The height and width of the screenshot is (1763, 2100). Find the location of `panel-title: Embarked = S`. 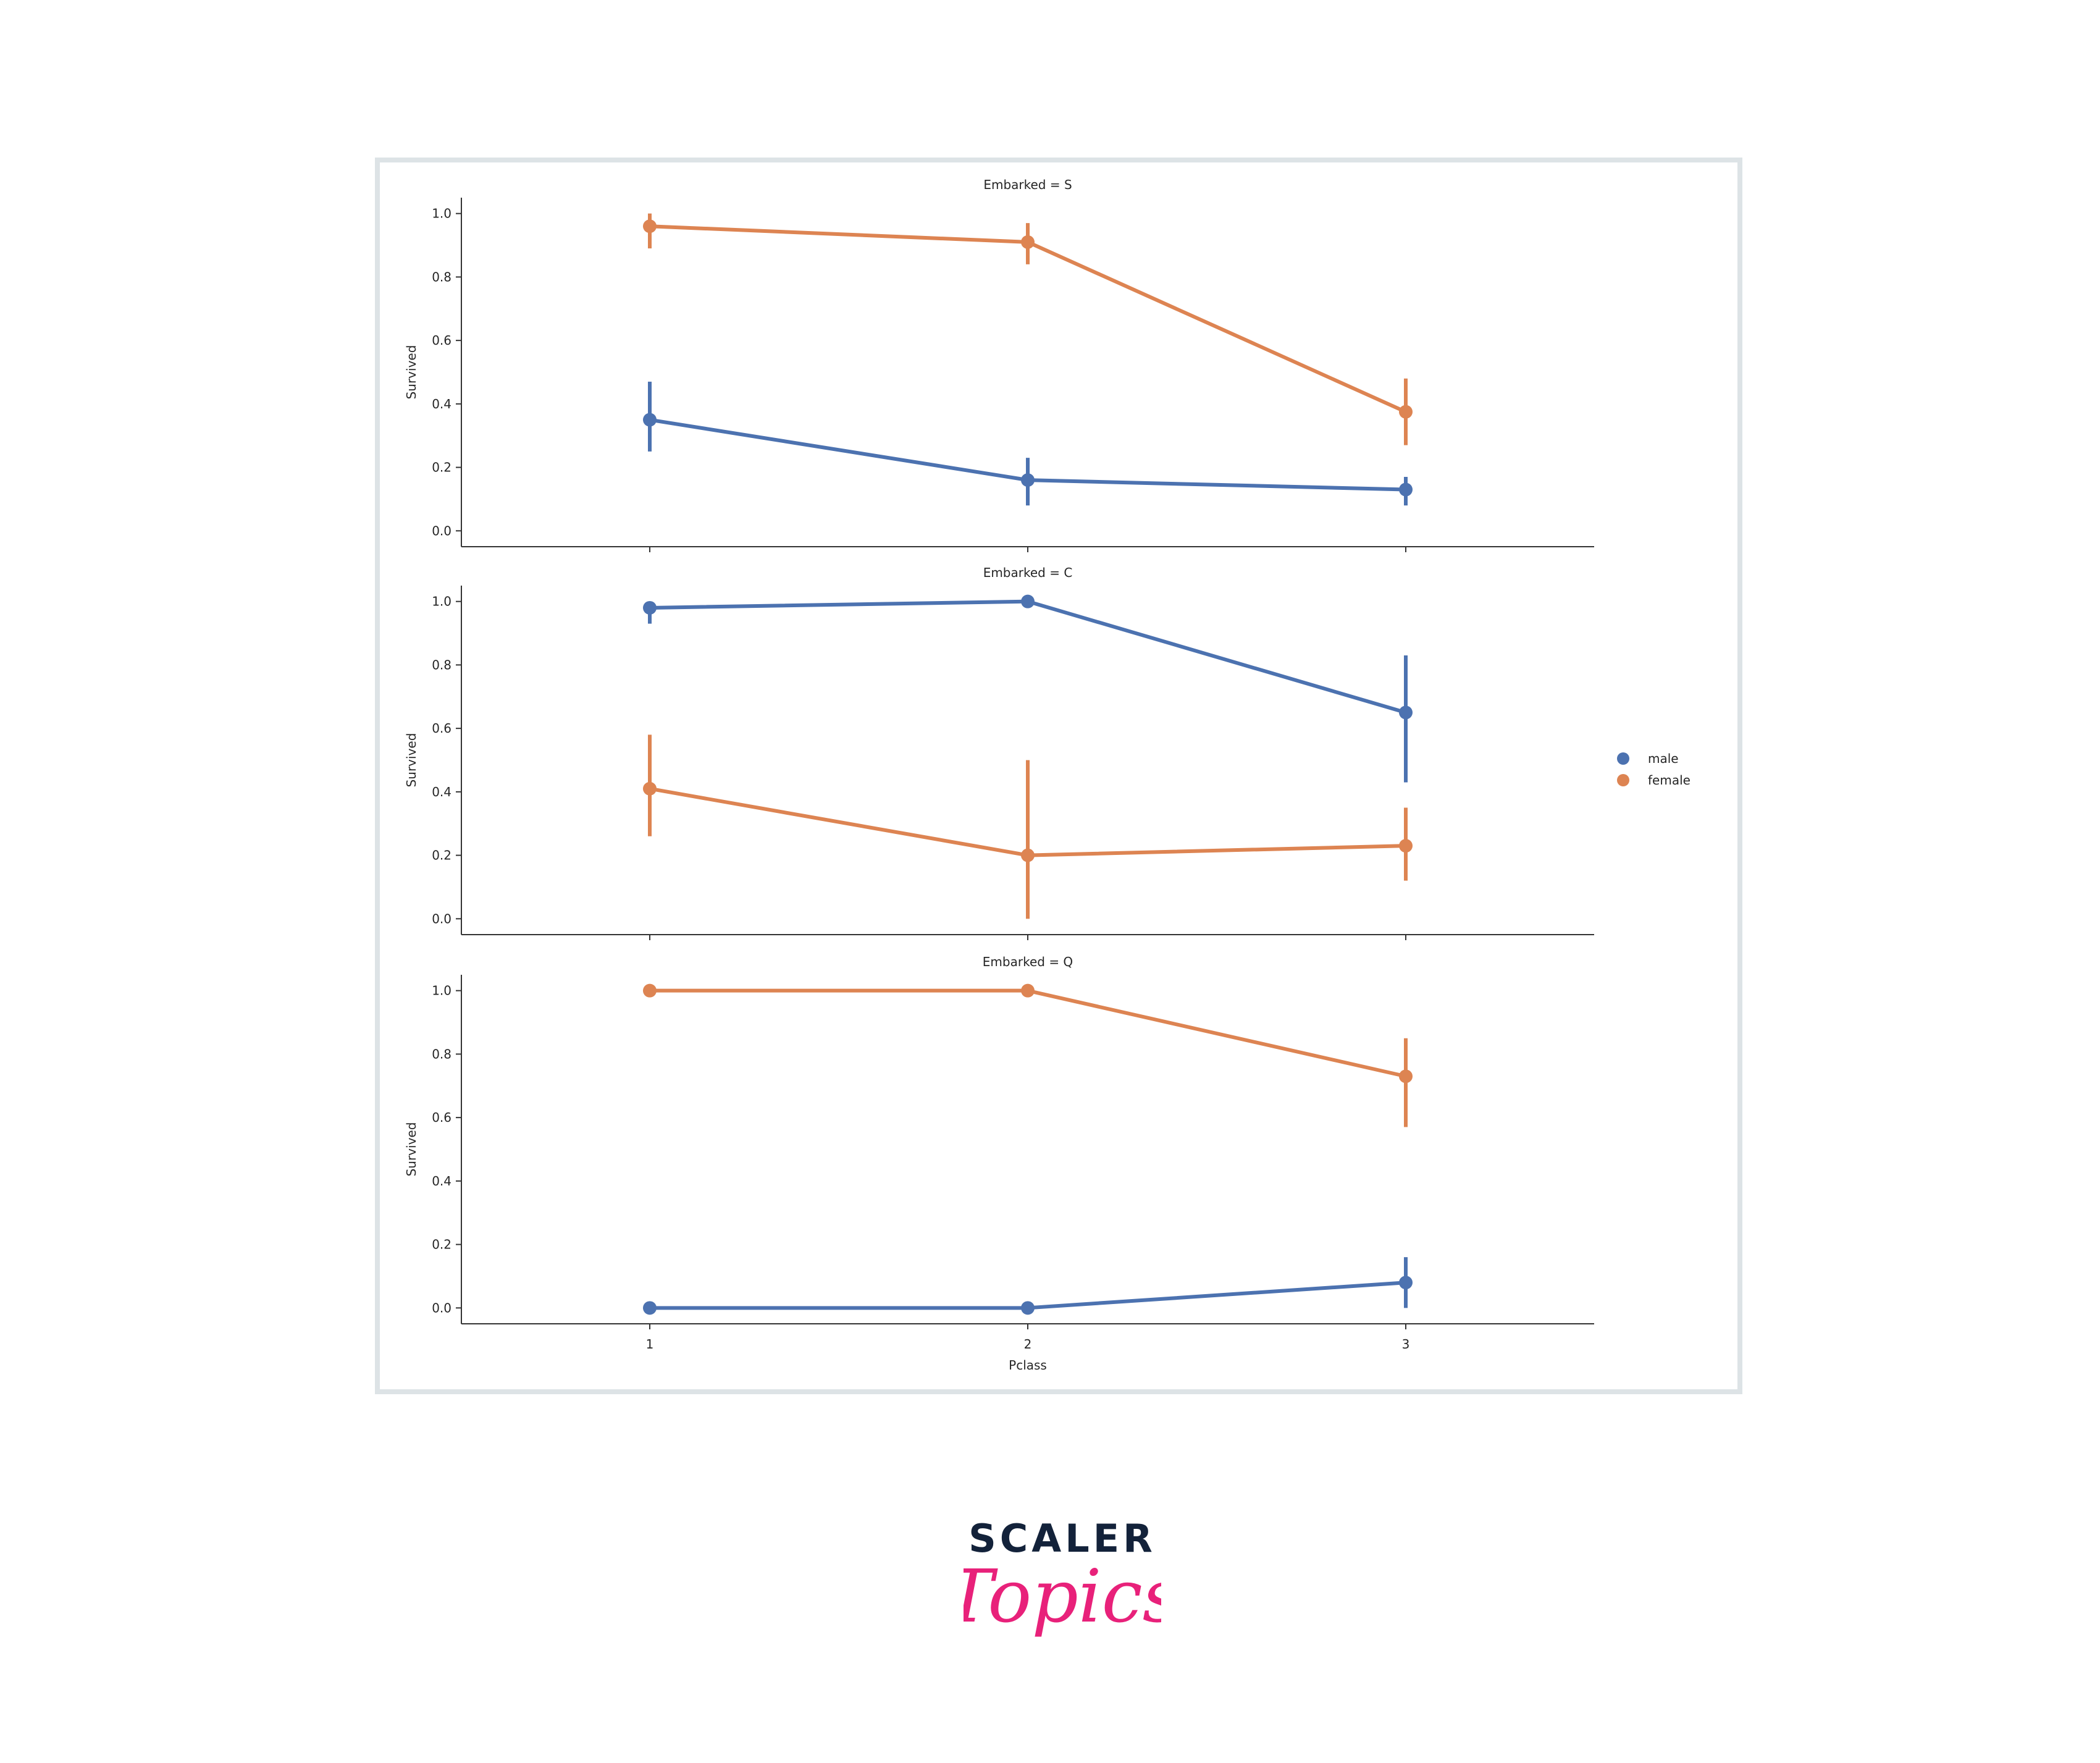

panel-title: Embarked = S is located at coordinates (1027, 184).